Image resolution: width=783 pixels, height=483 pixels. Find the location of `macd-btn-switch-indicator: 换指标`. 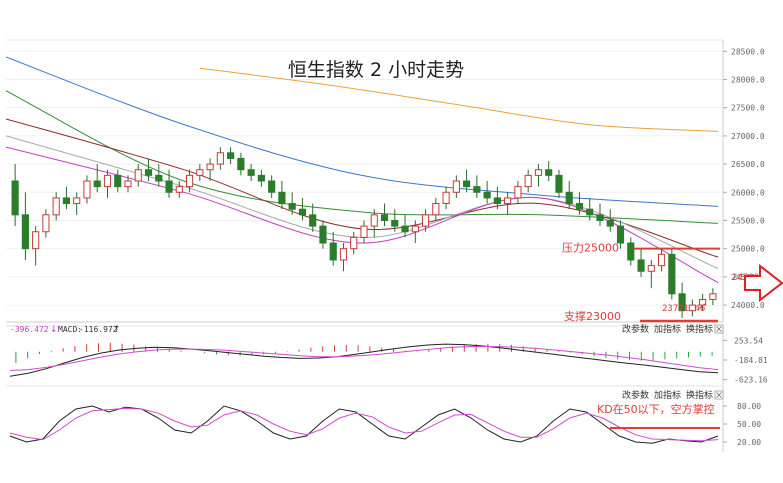

macd-btn-switch-indicator: 换指标 is located at coordinates (699, 329).